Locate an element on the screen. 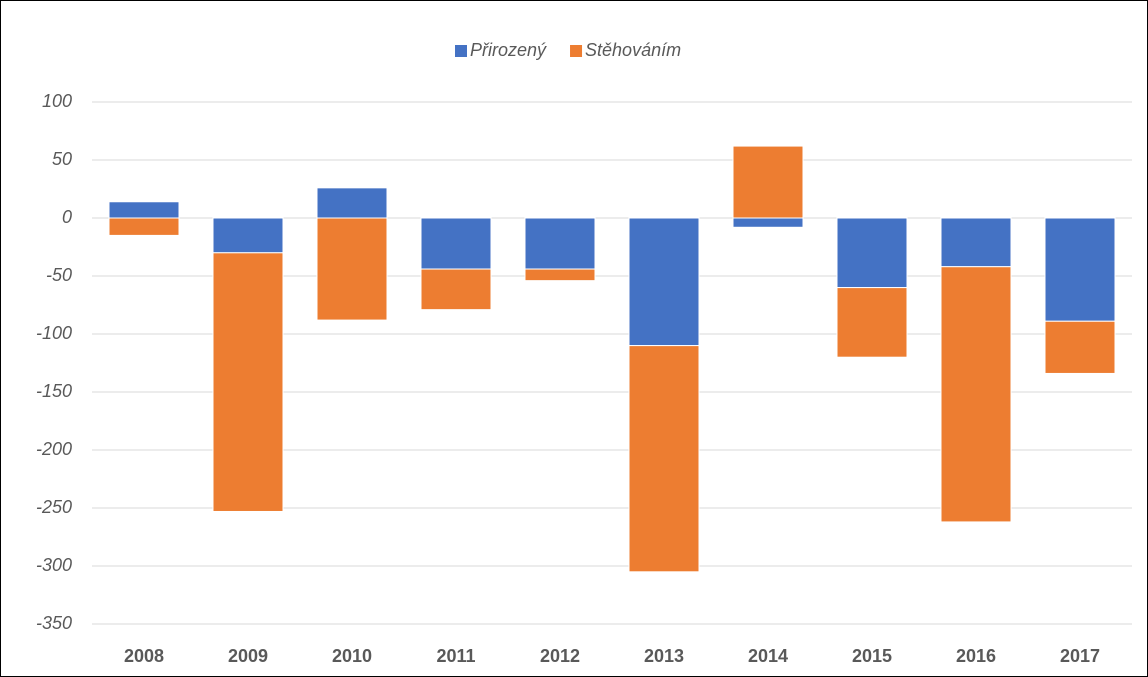 The image size is (1148, 677). y-tick-label: -100 is located at coordinates (54, 333).